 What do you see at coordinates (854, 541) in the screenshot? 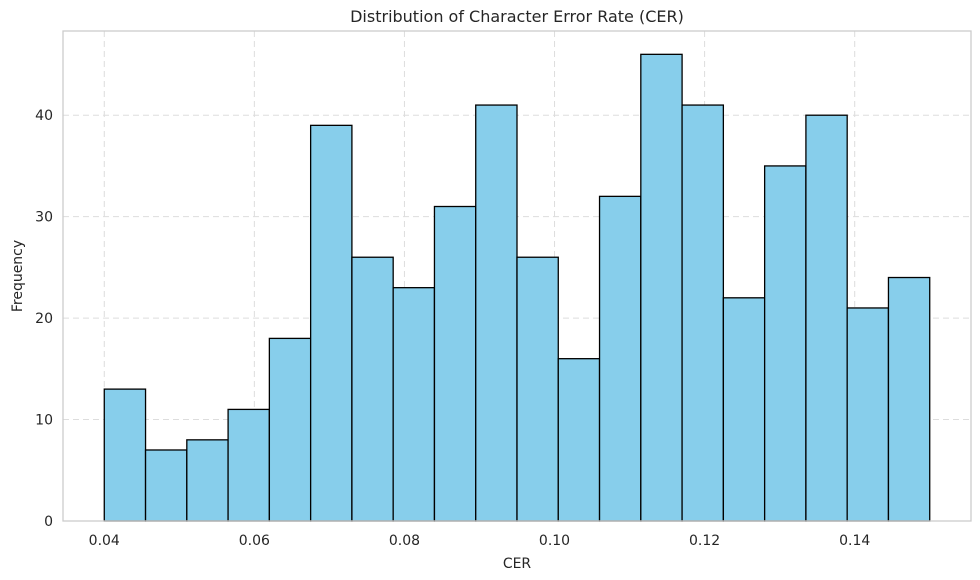
I see `x-tick-label: 0.14` at bounding box center [854, 541].